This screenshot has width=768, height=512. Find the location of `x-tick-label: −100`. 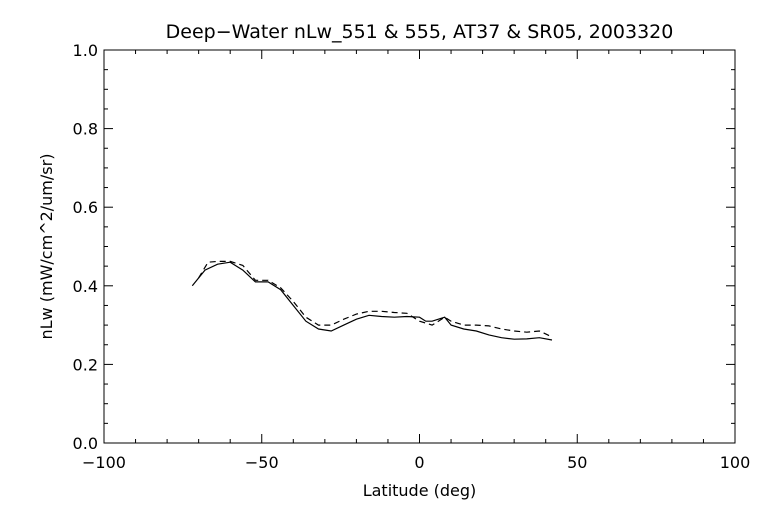

x-tick-label: −100 is located at coordinates (104, 462).